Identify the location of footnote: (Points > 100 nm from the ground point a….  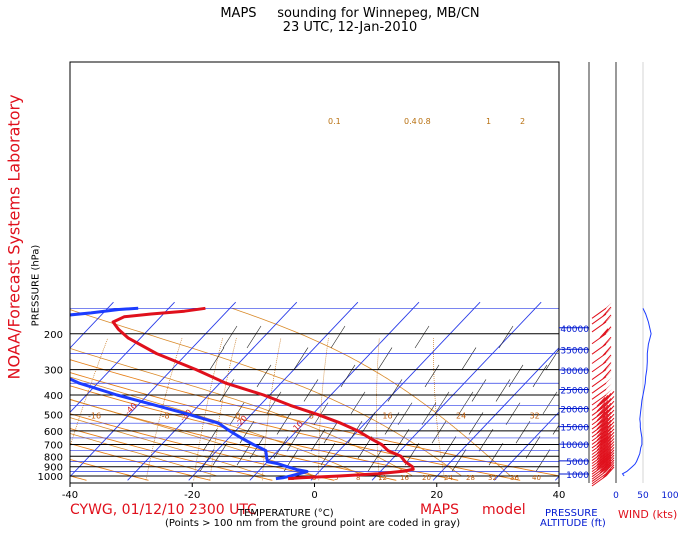
(313, 523).